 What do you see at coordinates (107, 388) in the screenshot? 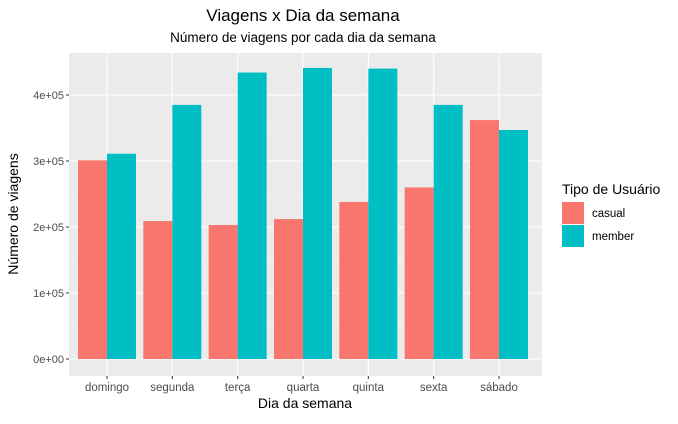
I see `x-tick-label: domingo` at bounding box center [107, 388].